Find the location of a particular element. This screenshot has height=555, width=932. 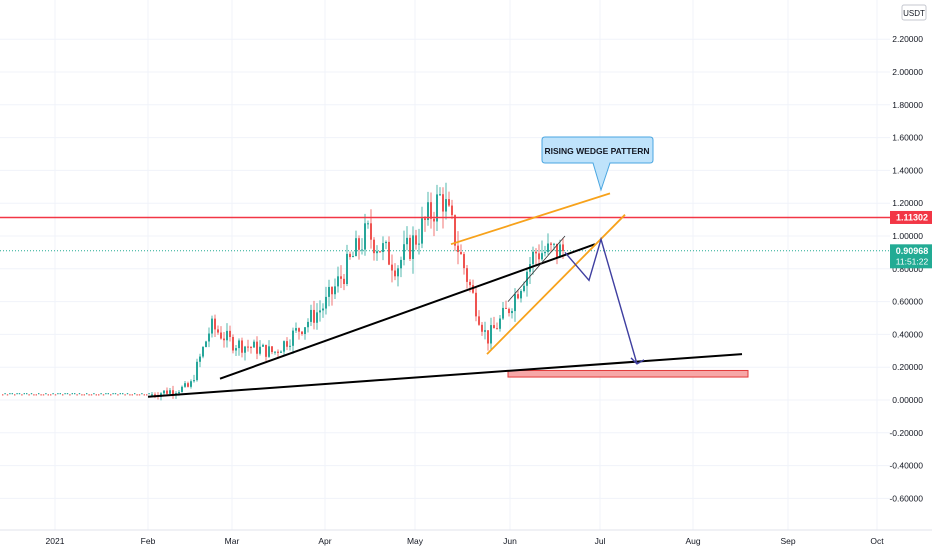

price-tick-label: -0.40000 is located at coordinates (906, 466).